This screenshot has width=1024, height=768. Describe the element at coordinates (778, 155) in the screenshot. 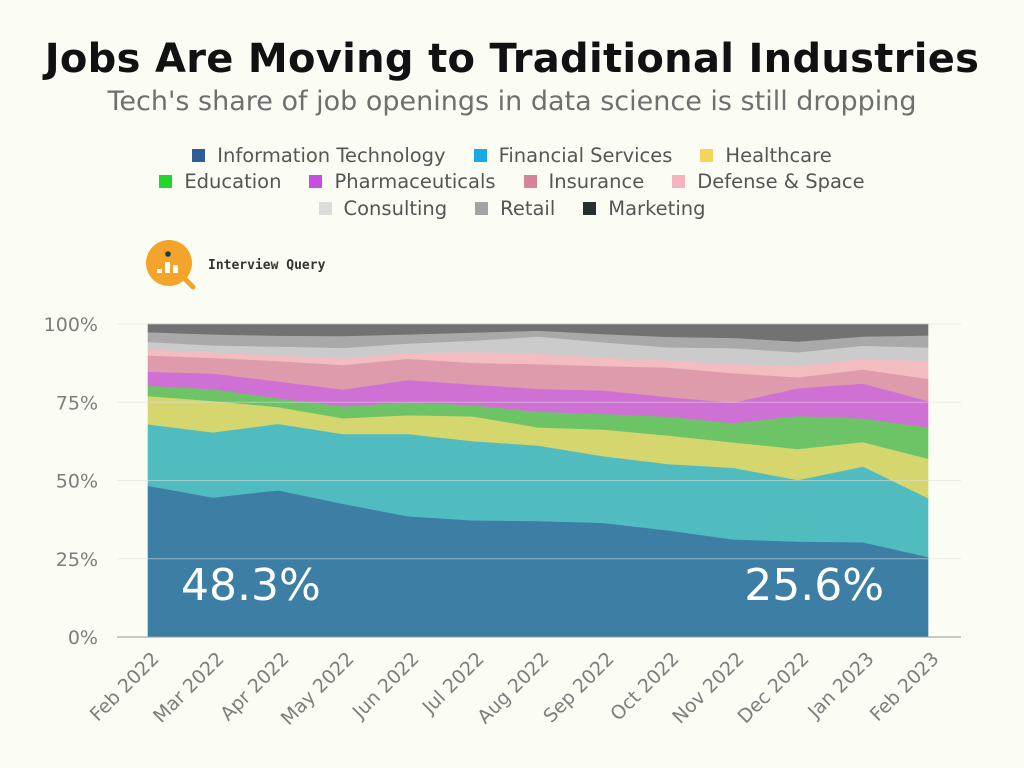

I see `legend-label: Healthcare` at that location.